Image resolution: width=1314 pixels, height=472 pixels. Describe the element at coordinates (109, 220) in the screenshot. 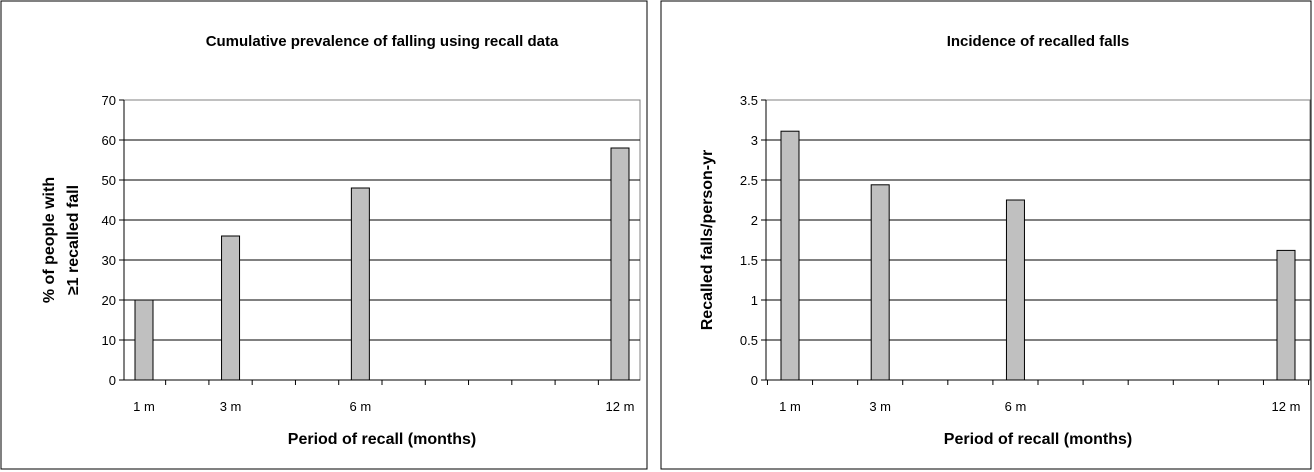

I see `y-tick-label: 40` at that location.